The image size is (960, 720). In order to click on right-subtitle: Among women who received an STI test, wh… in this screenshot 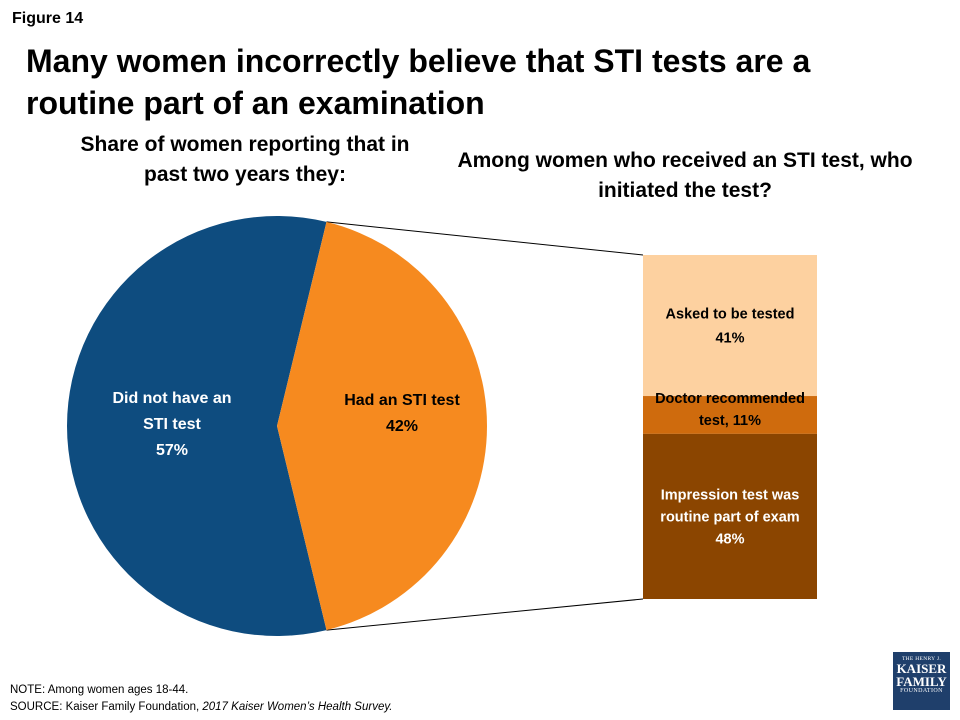, I will do `click(685, 175)`.